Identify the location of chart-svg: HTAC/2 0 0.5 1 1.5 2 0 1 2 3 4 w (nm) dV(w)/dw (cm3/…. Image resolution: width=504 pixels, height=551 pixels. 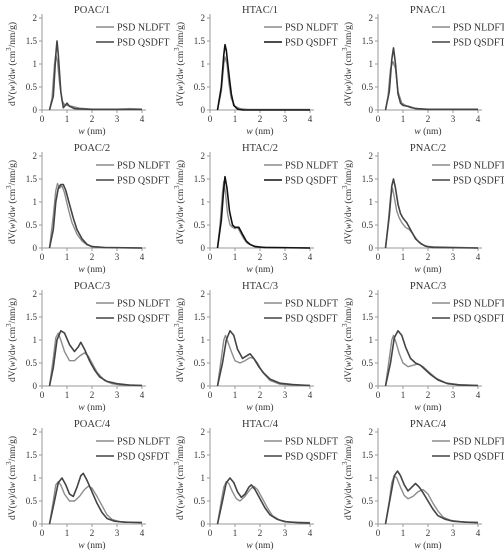
(255, 209).